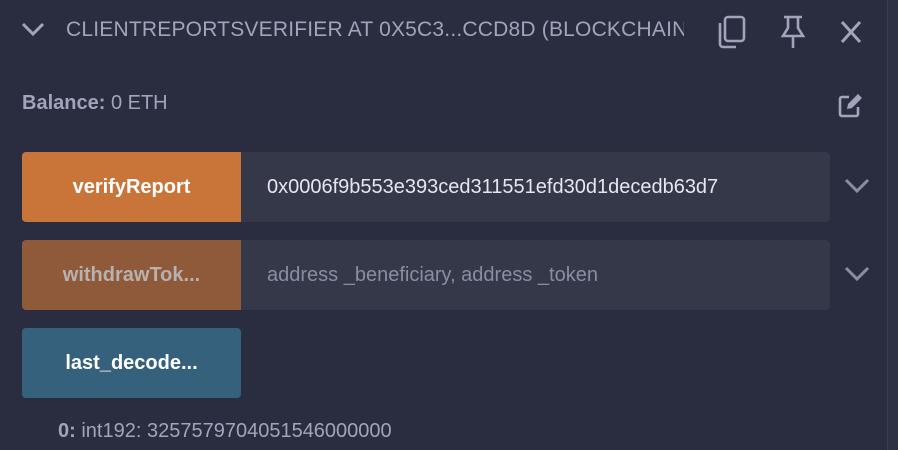  I want to click on call-output: 0: int192: 3257579704051546000000, so click(225, 431).